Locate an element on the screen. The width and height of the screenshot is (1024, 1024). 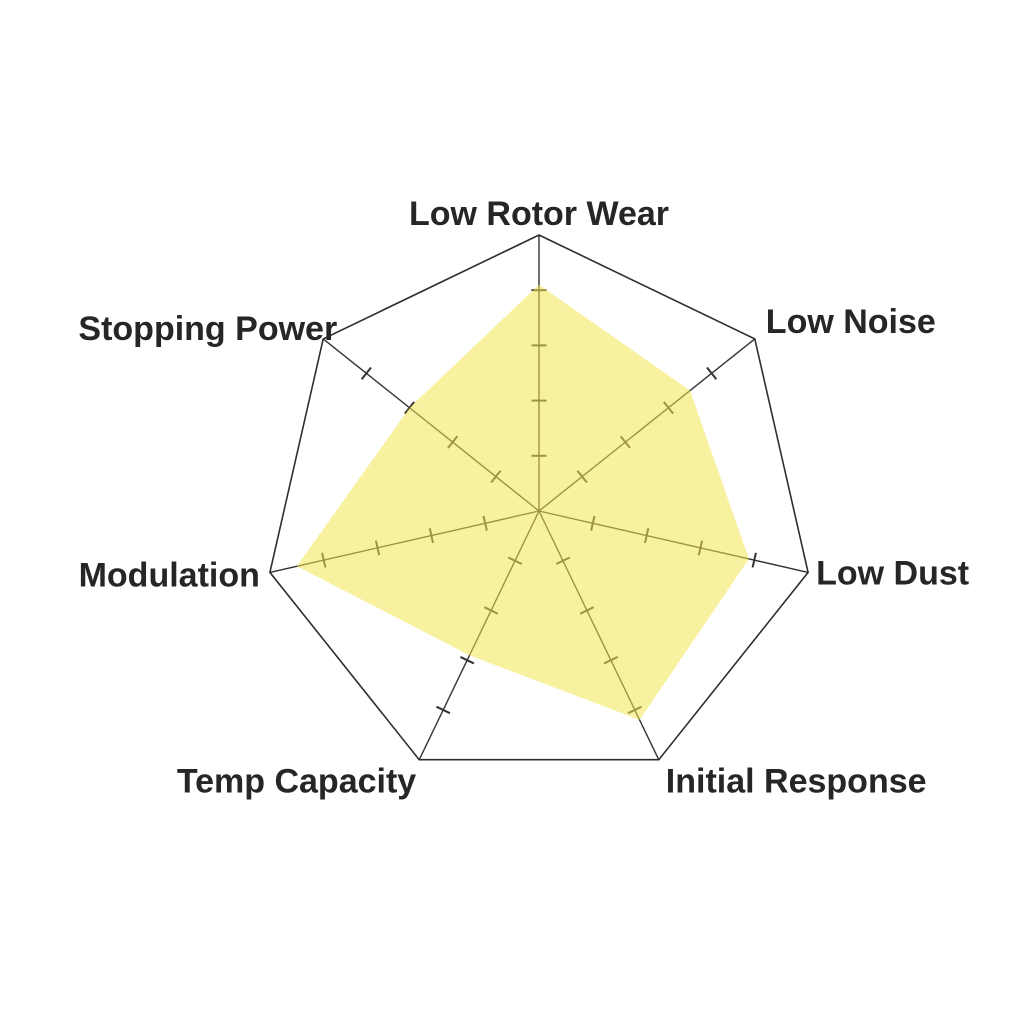
axis-label-low-rotor-wear: Low Rotor Wear is located at coordinates (539, 214).